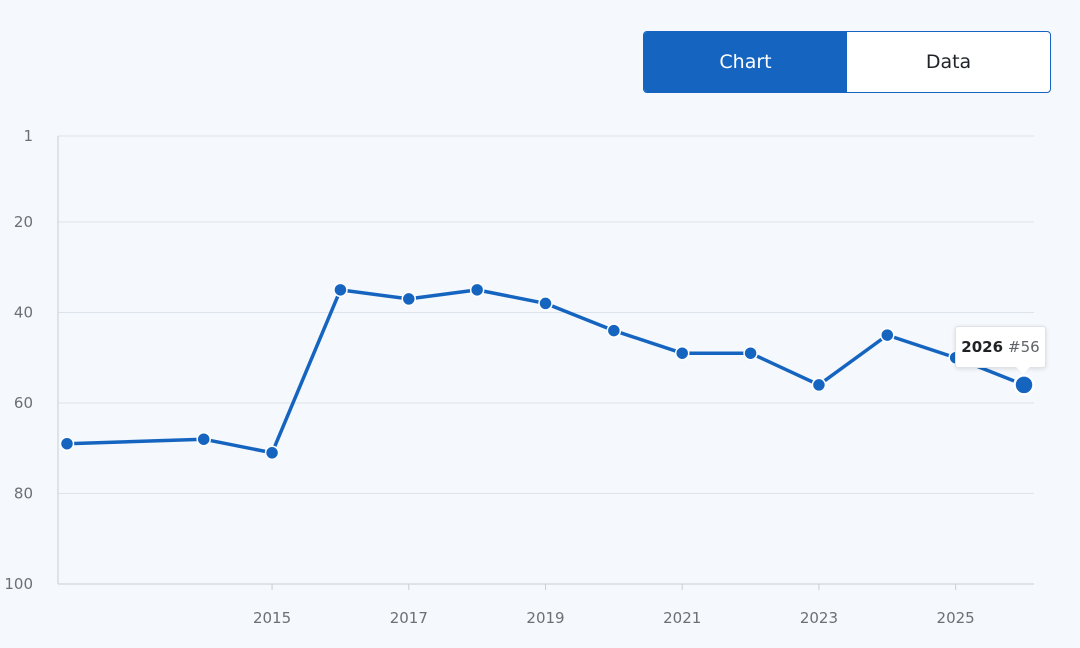 This screenshot has width=1080, height=648. Describe the element at coordinates (23, 312) in the screenshot. I see `y-tick-label: 40` at that location.